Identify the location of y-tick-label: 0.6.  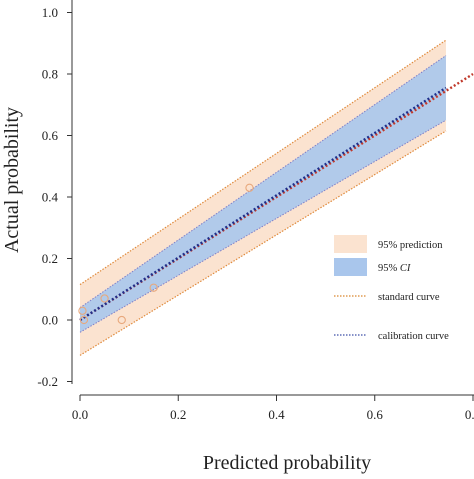
(50, 135).